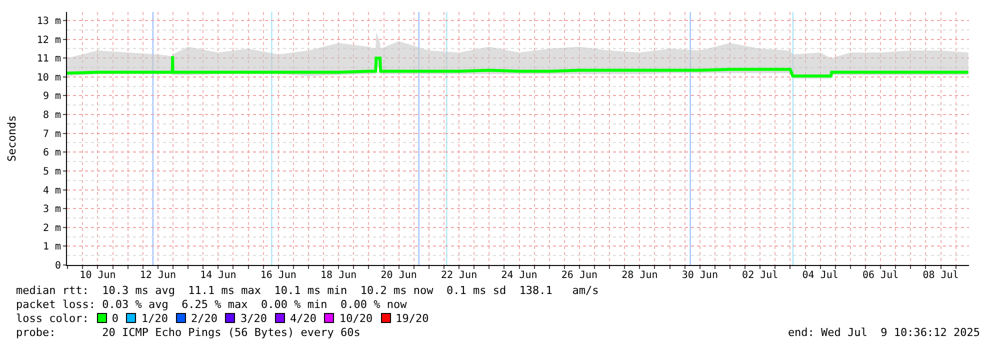 The width and height of the screenshot is (997, 347). Describe the element at coordinates (51, 172) in the screenshot. I see `y-tick-label: 5 m` at that location.